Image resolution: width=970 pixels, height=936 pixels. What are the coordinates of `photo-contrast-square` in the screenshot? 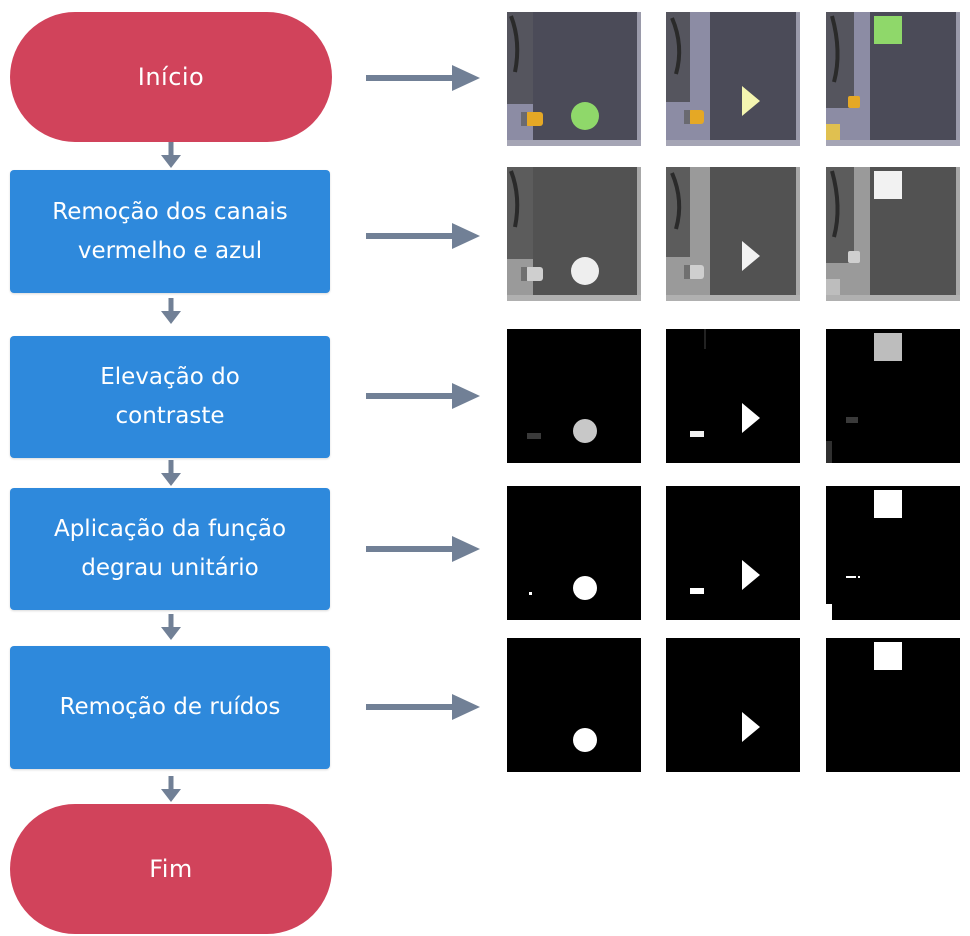 It's located at (893, 396).